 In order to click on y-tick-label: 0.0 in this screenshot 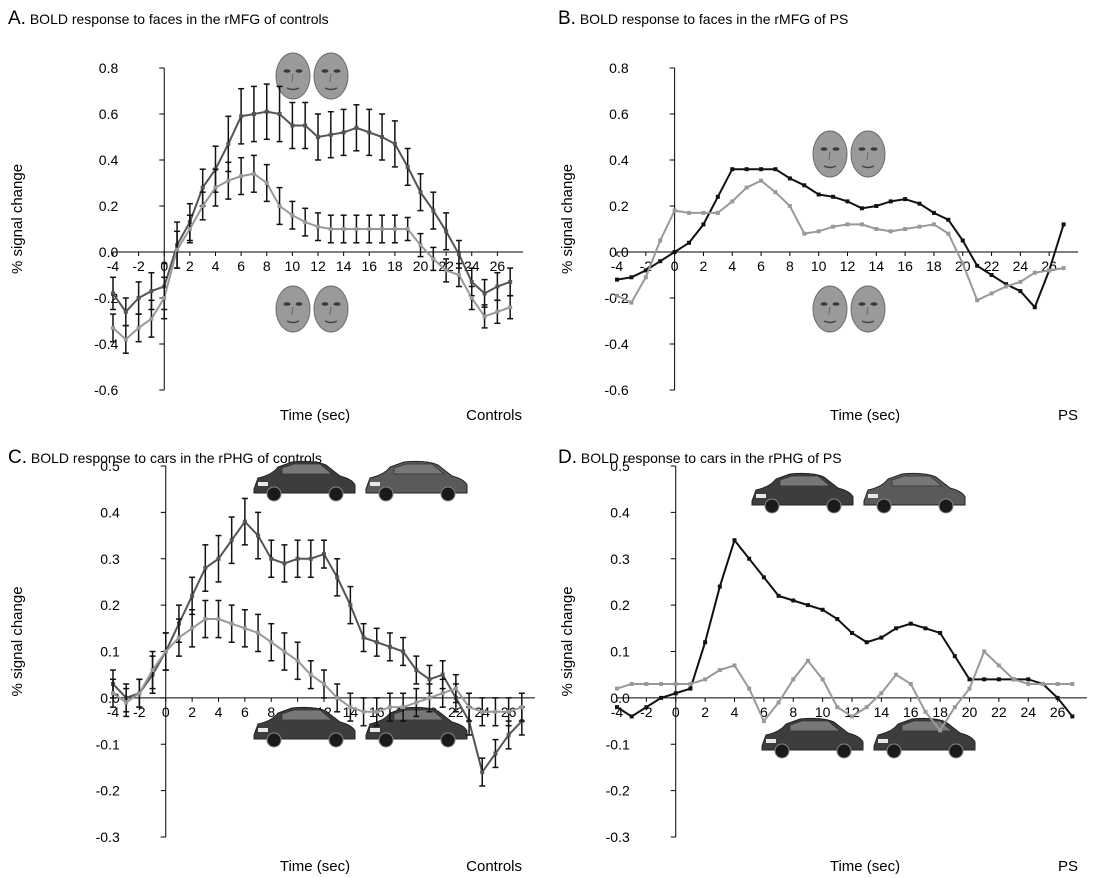, I will do `click(620, 698)`.